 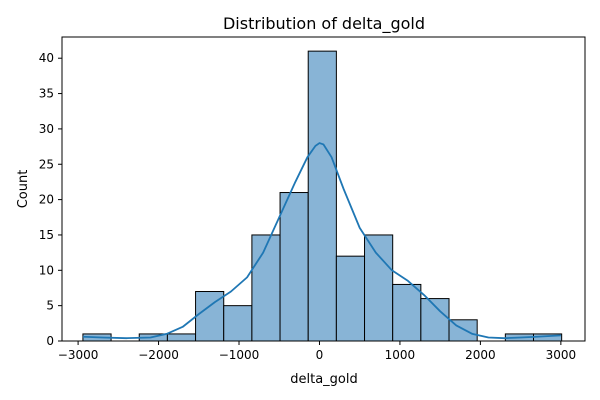 What do you see at coordinates (46, 58) in the screenshot?
I see `y-tick-label: 40` at bounding box center [46, 58].